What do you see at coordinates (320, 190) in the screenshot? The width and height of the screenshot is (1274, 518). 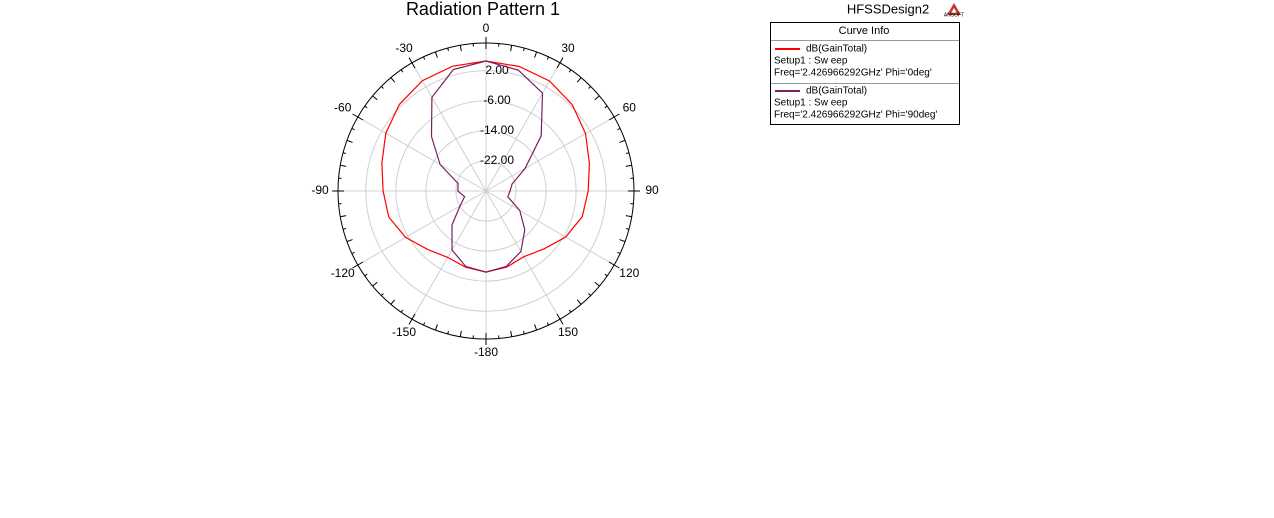 I see `angle-tick-label: -90` at bounding box center [320, 190].